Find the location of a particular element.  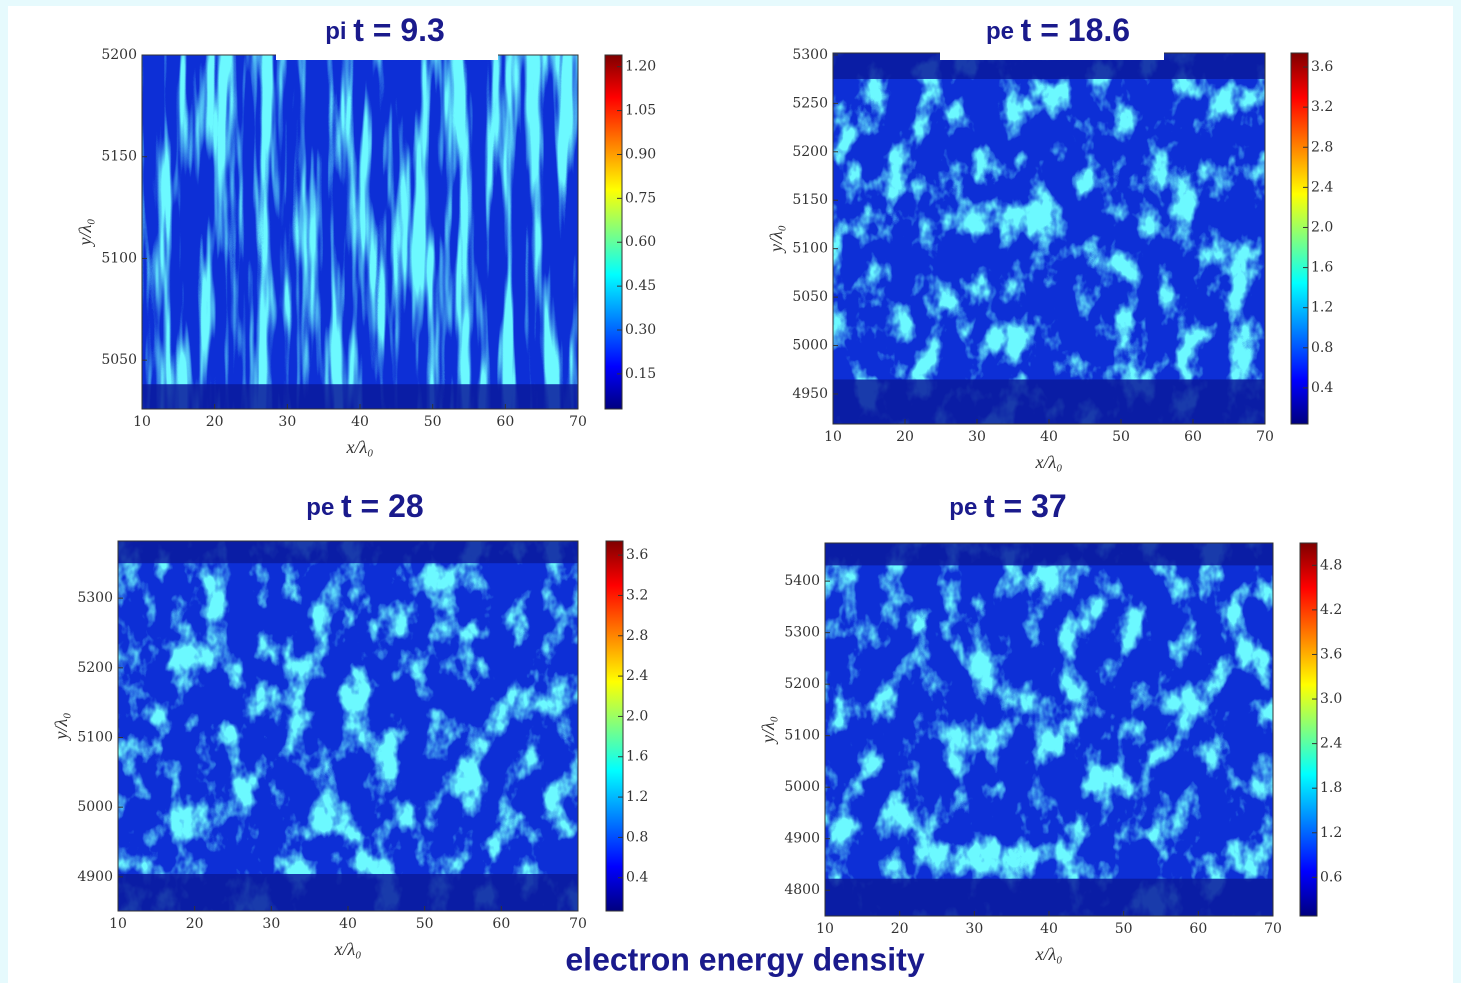

colorbar-tick-label: 1.8 is located at coordinates (1331, 788).